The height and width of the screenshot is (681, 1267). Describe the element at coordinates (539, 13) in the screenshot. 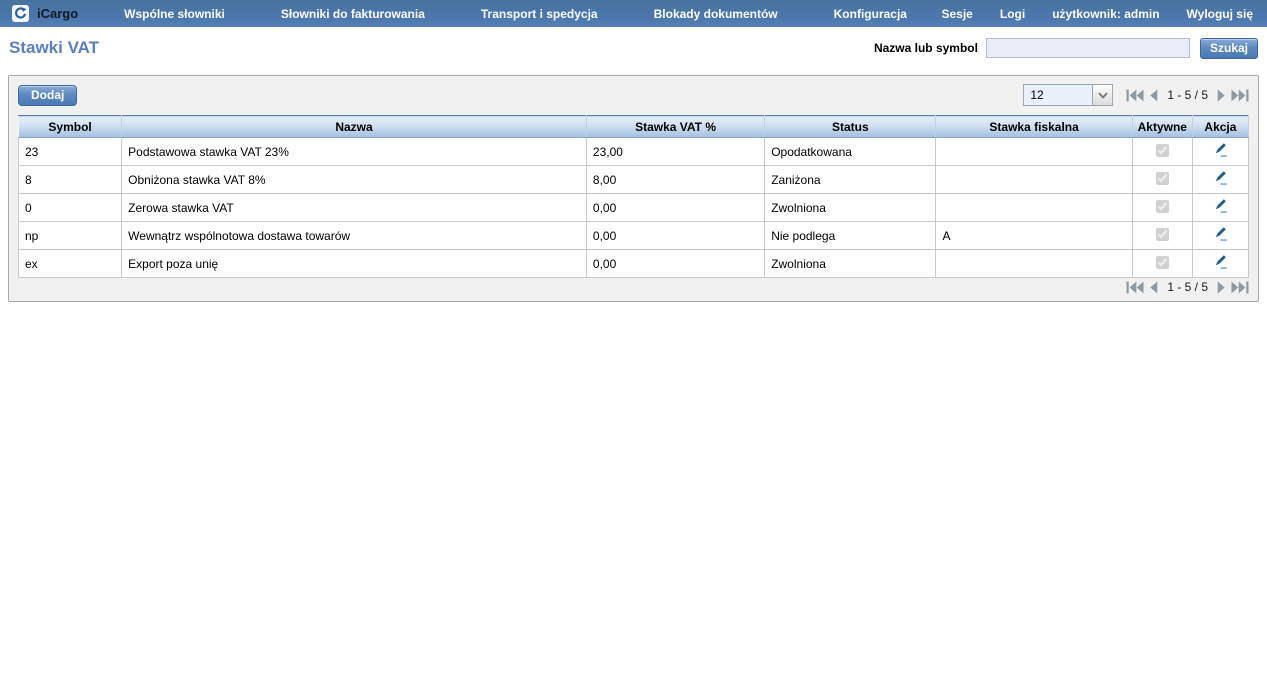

I see `topbar-menu-item: Transport i spedycja` at that location.